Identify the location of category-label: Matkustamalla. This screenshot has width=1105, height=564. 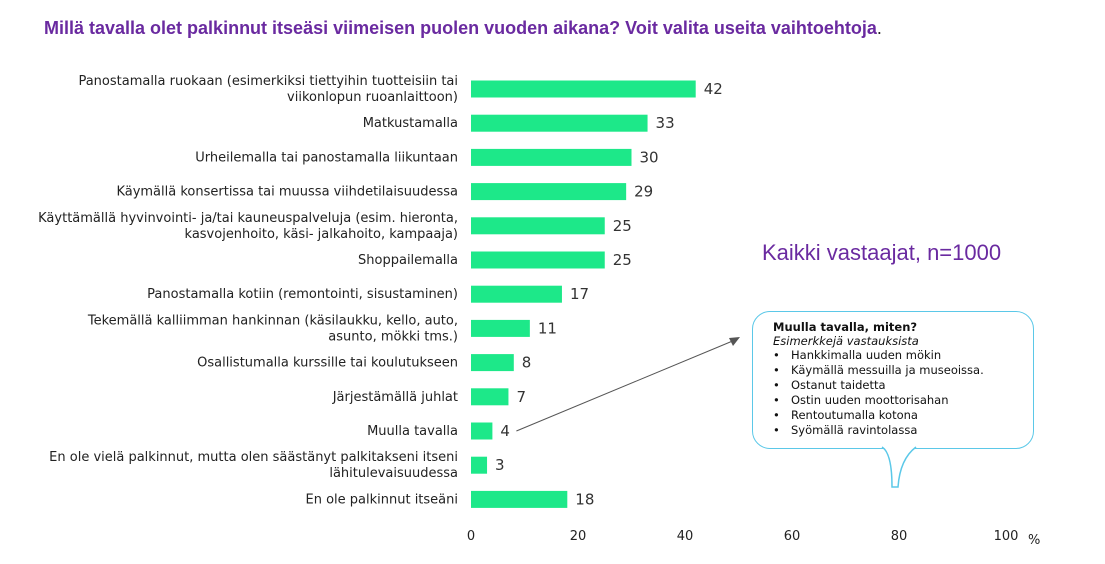
(410, 123).